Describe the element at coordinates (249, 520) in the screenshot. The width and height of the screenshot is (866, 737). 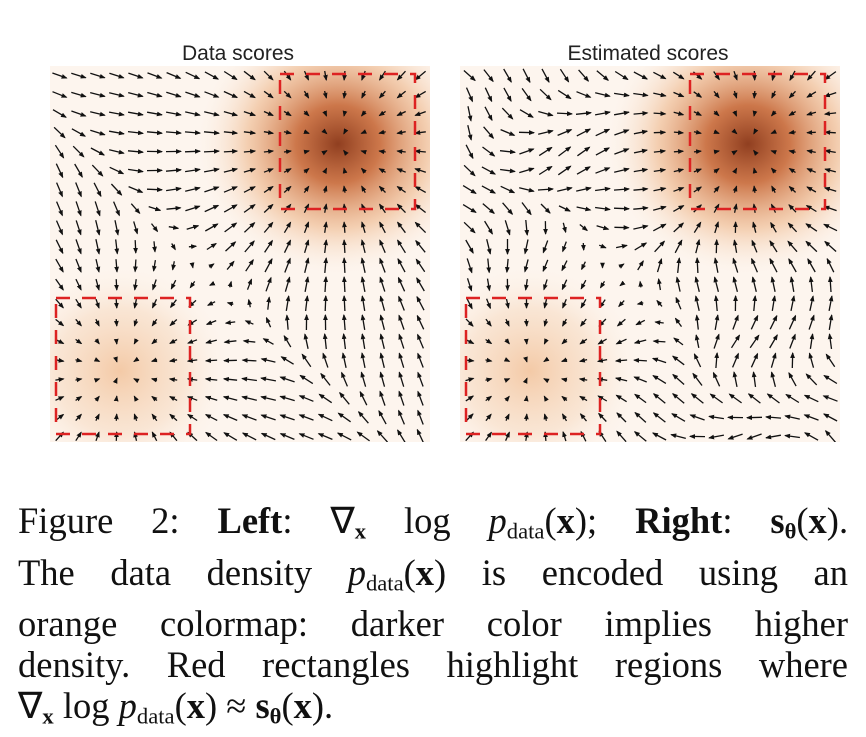
I see `left-label: Left` at that location.